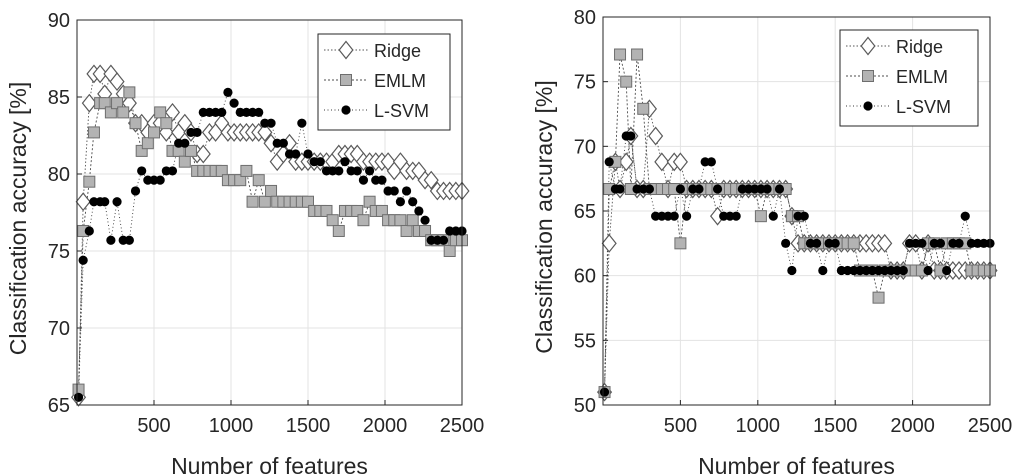  I want to click on x-axis-title: Number of features, so click(796, 464).